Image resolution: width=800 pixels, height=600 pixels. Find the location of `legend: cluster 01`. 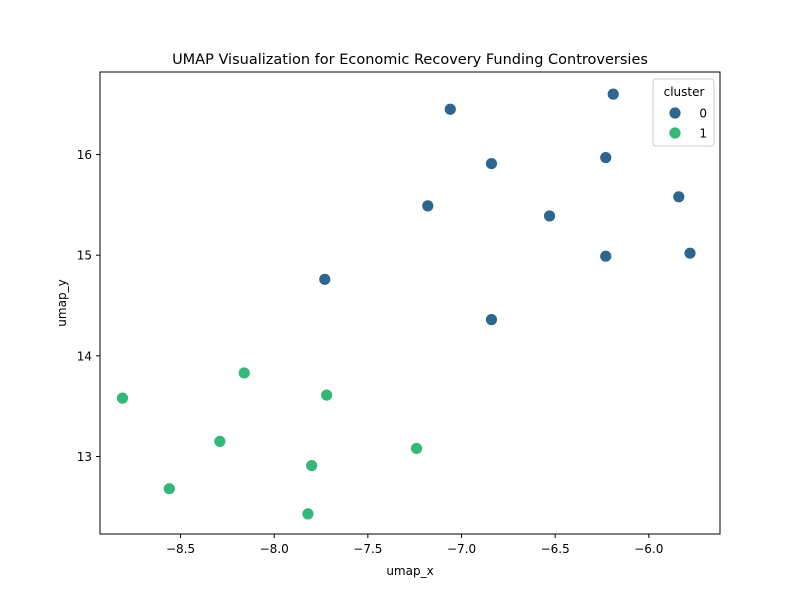

legend: cluster 01 is located at coordinates (683, 112).